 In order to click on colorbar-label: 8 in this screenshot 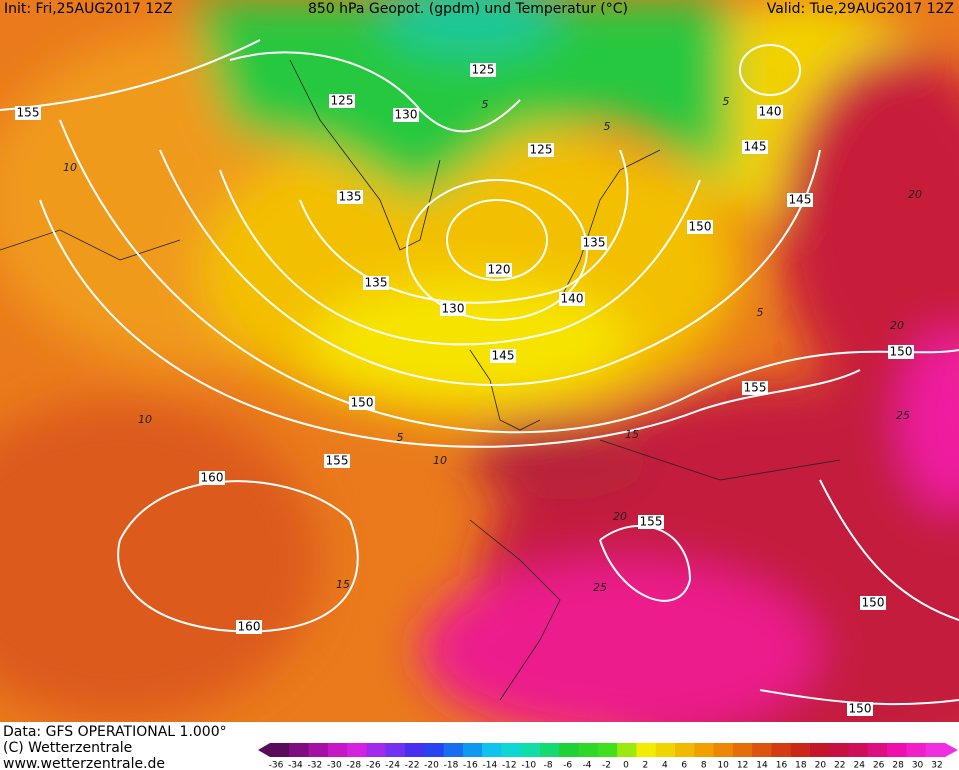, I will do `click(704, 765)`.